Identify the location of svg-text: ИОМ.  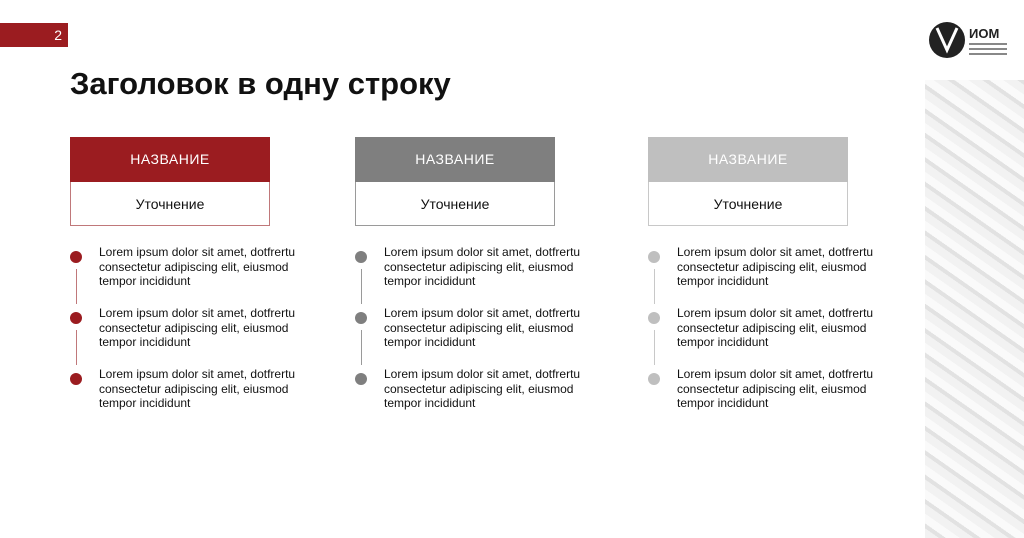
(984, 33).